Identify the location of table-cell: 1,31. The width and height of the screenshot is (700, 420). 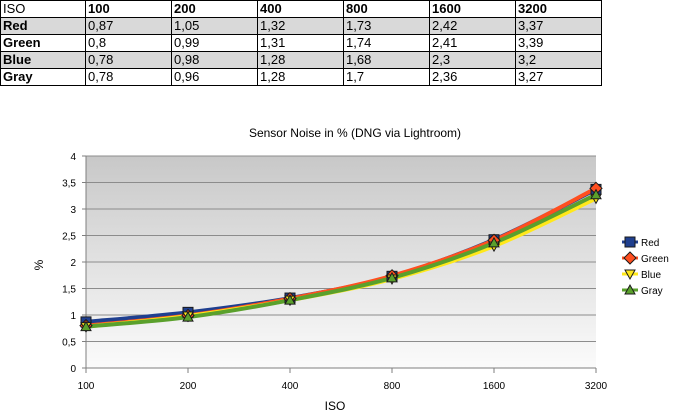
(300, 43).